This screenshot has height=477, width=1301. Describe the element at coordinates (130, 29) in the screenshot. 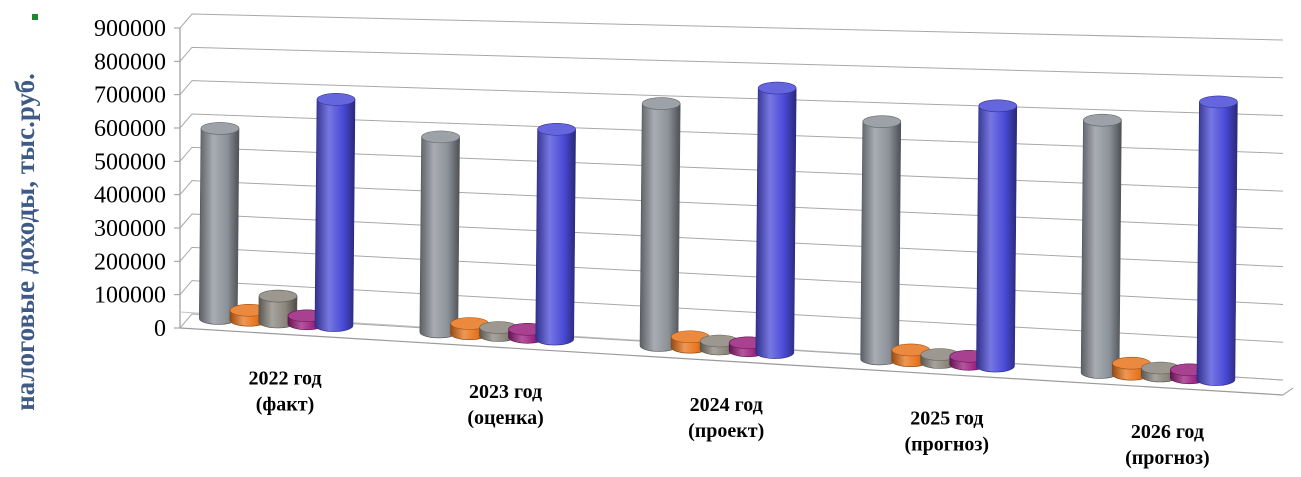

I see `y-tick-label: 900000` at that location.